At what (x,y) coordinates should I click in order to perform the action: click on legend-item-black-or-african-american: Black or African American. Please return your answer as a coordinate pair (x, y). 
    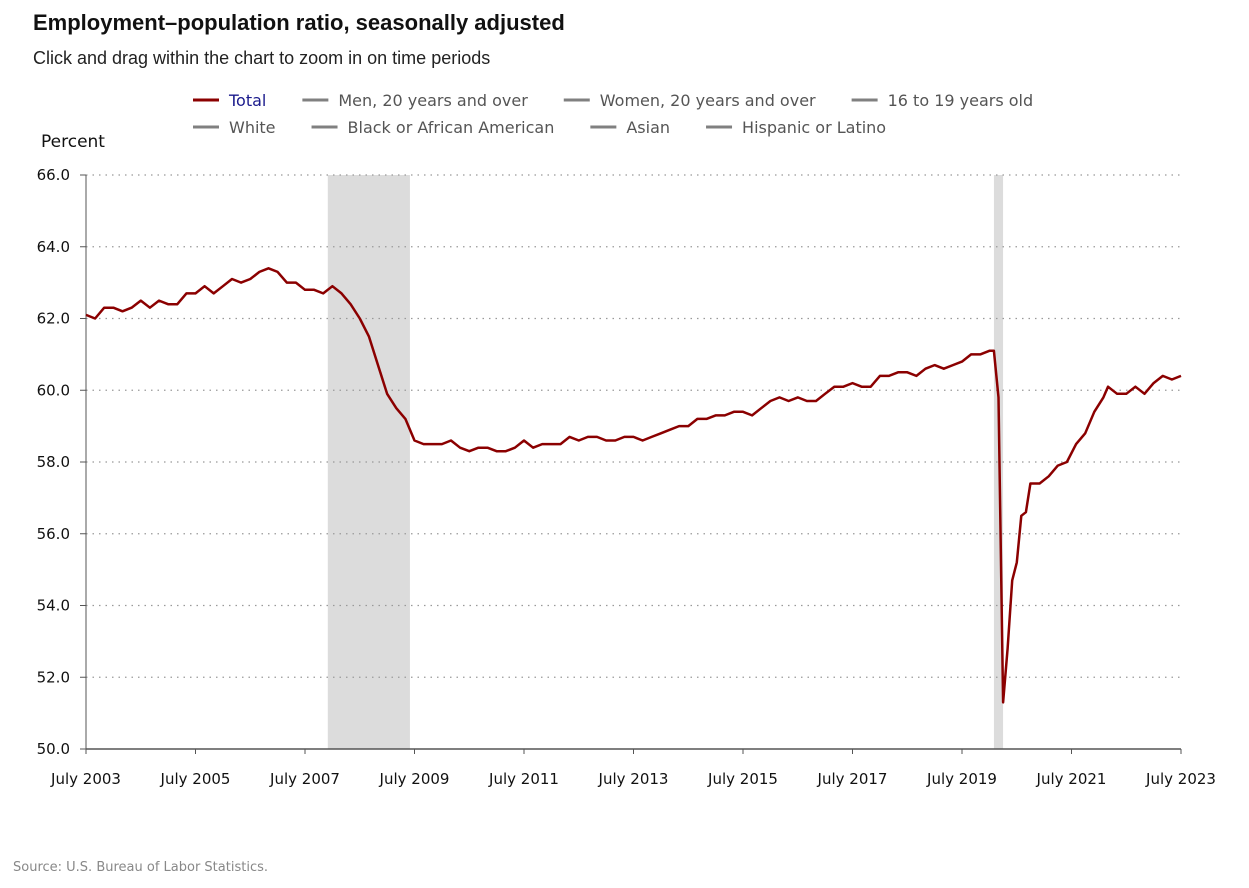
    Looking at the image, I should click on (433, 127).